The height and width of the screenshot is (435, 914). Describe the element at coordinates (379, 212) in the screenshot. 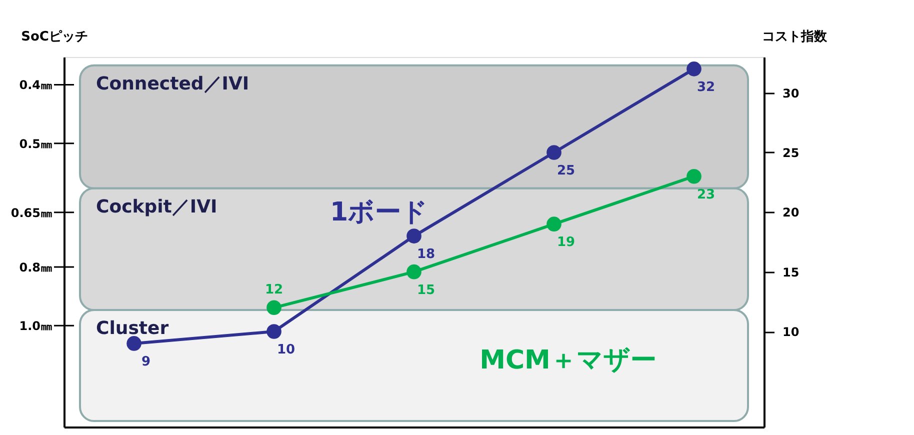

I see `series-label: 1ボード` at that location.